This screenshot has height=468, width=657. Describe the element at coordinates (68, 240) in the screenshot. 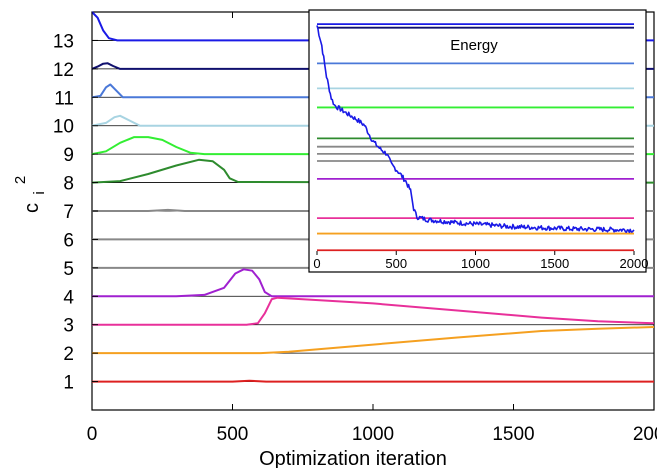

I see `y-tick-label-6: 6` at that location.